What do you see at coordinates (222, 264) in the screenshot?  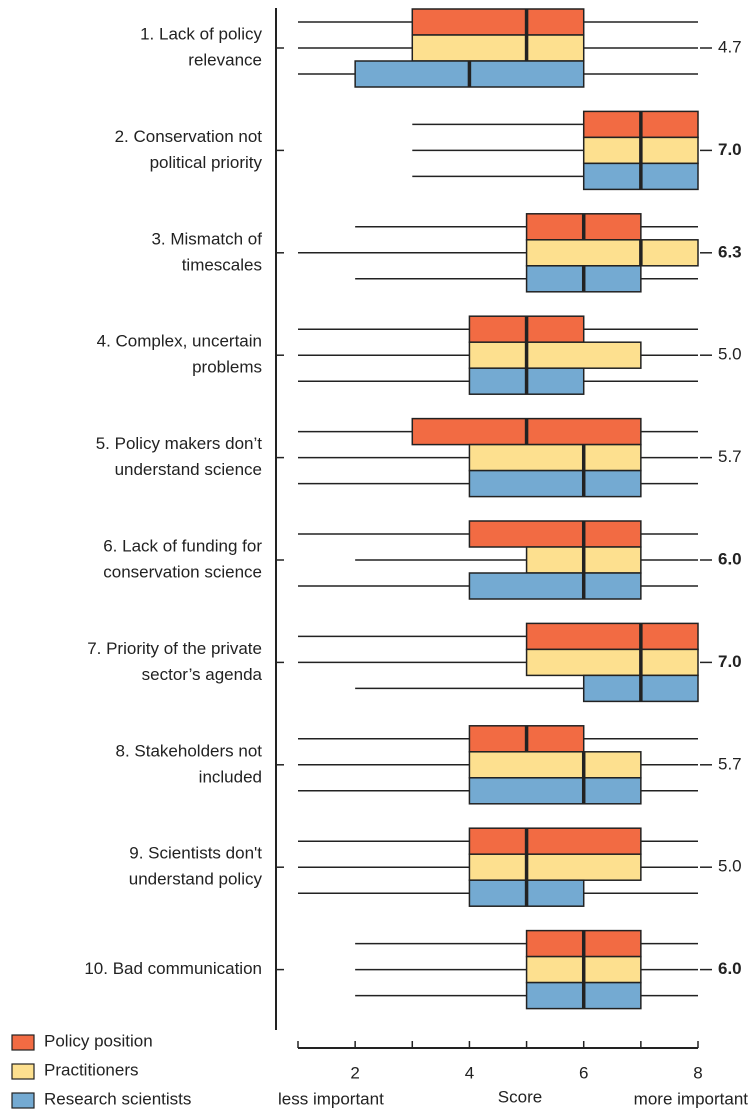 I see `category-label: timescales` at bounding box center [222, 264].